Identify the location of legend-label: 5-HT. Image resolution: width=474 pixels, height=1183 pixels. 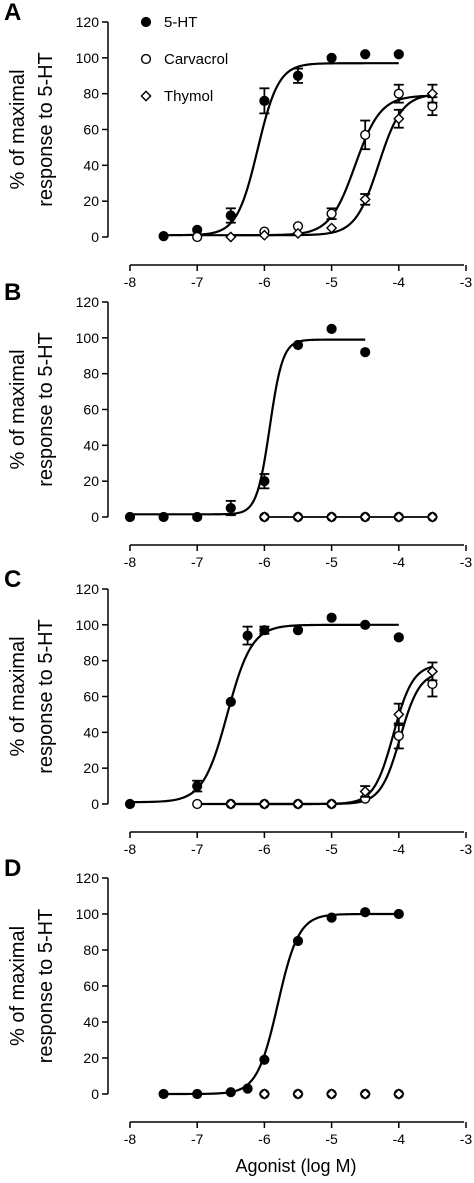
(180, 22).